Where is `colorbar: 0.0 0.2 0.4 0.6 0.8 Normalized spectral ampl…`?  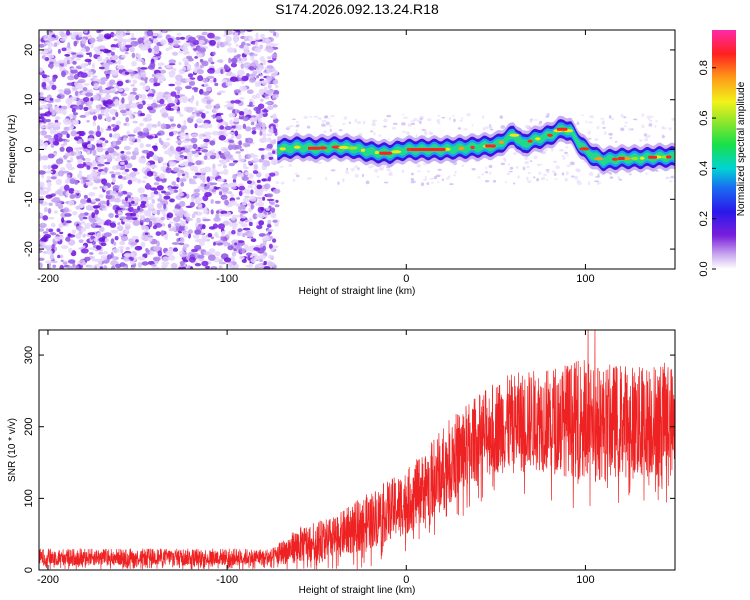
colorbar: 0.0 0.2 0.4 0.6 0.8 Normalized spectral ampl… is located at coordinates (722, 153).